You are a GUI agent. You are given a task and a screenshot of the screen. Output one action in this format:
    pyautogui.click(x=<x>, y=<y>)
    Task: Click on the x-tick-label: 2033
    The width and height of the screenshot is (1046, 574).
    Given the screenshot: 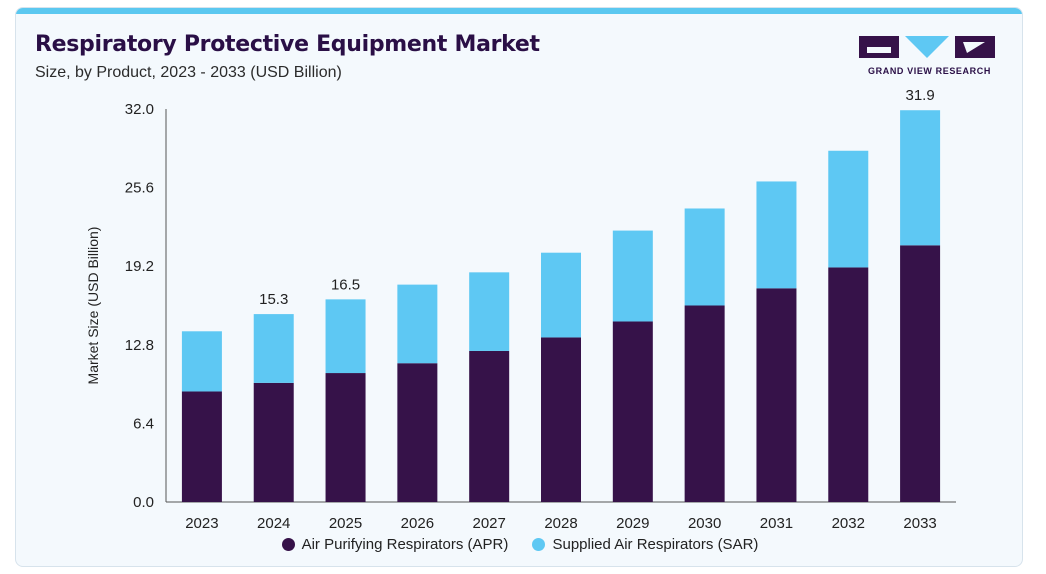 What is the action you would take?
    pyautogui.click(x=919, y=523)
    